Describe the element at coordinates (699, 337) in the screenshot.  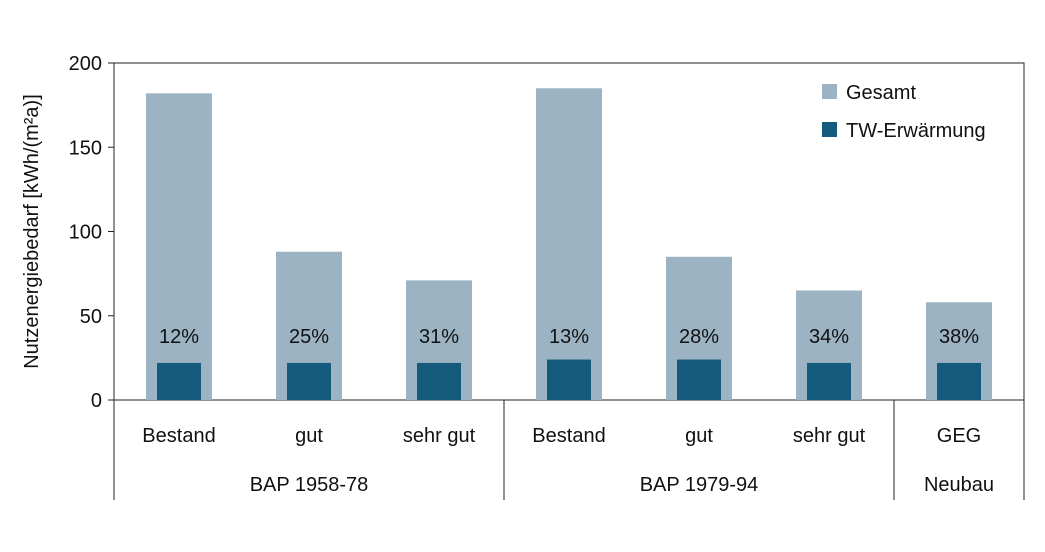
I see `bar-percent-label: 28%` at that location.